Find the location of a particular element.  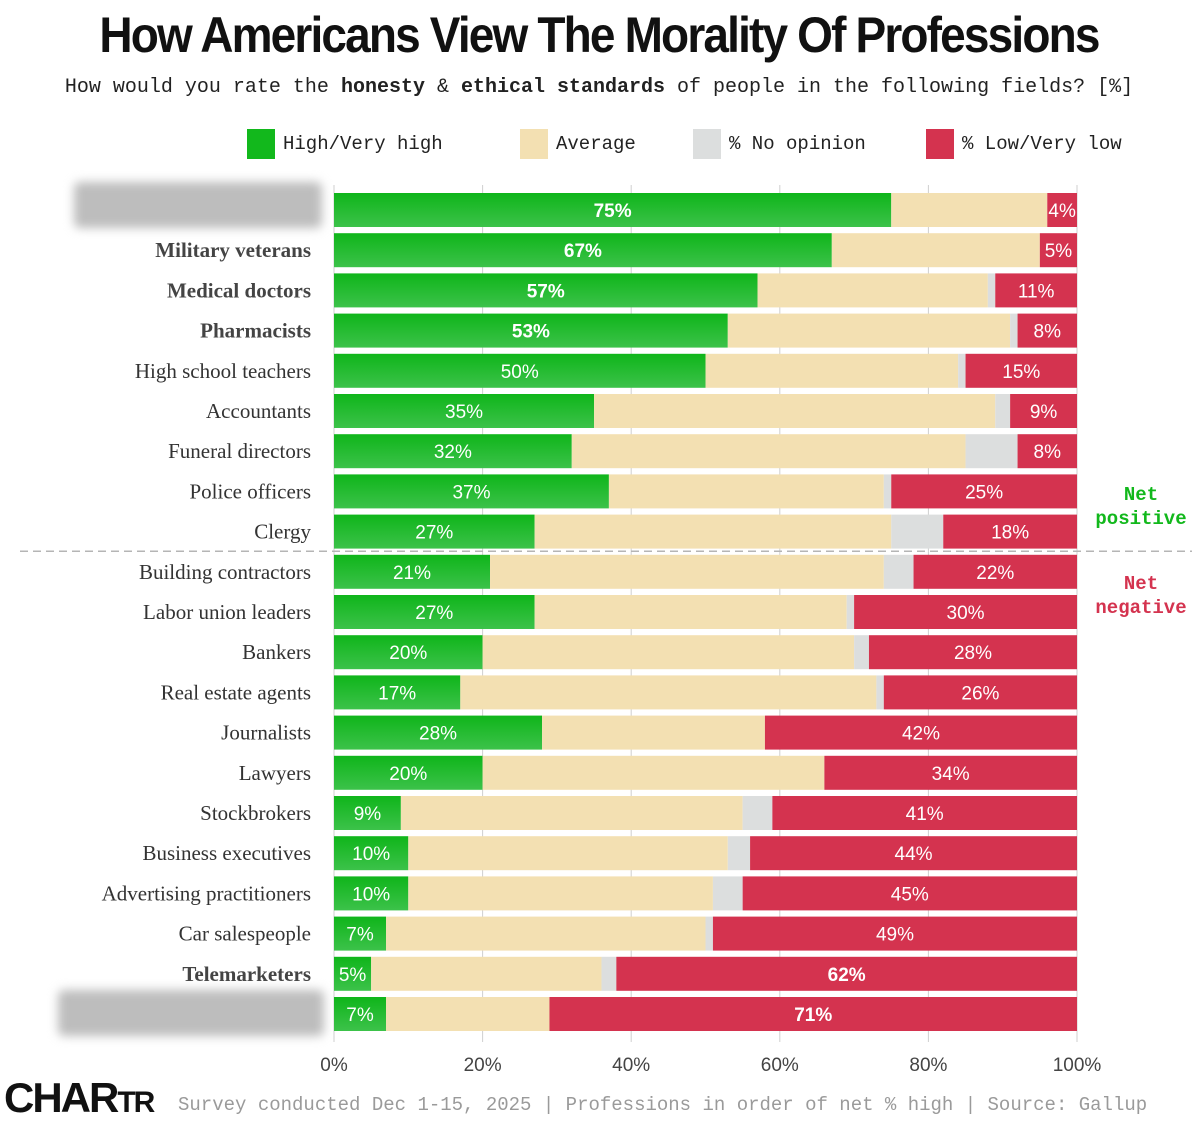

legend-item-average: Average is located at coordinates (578, 144).